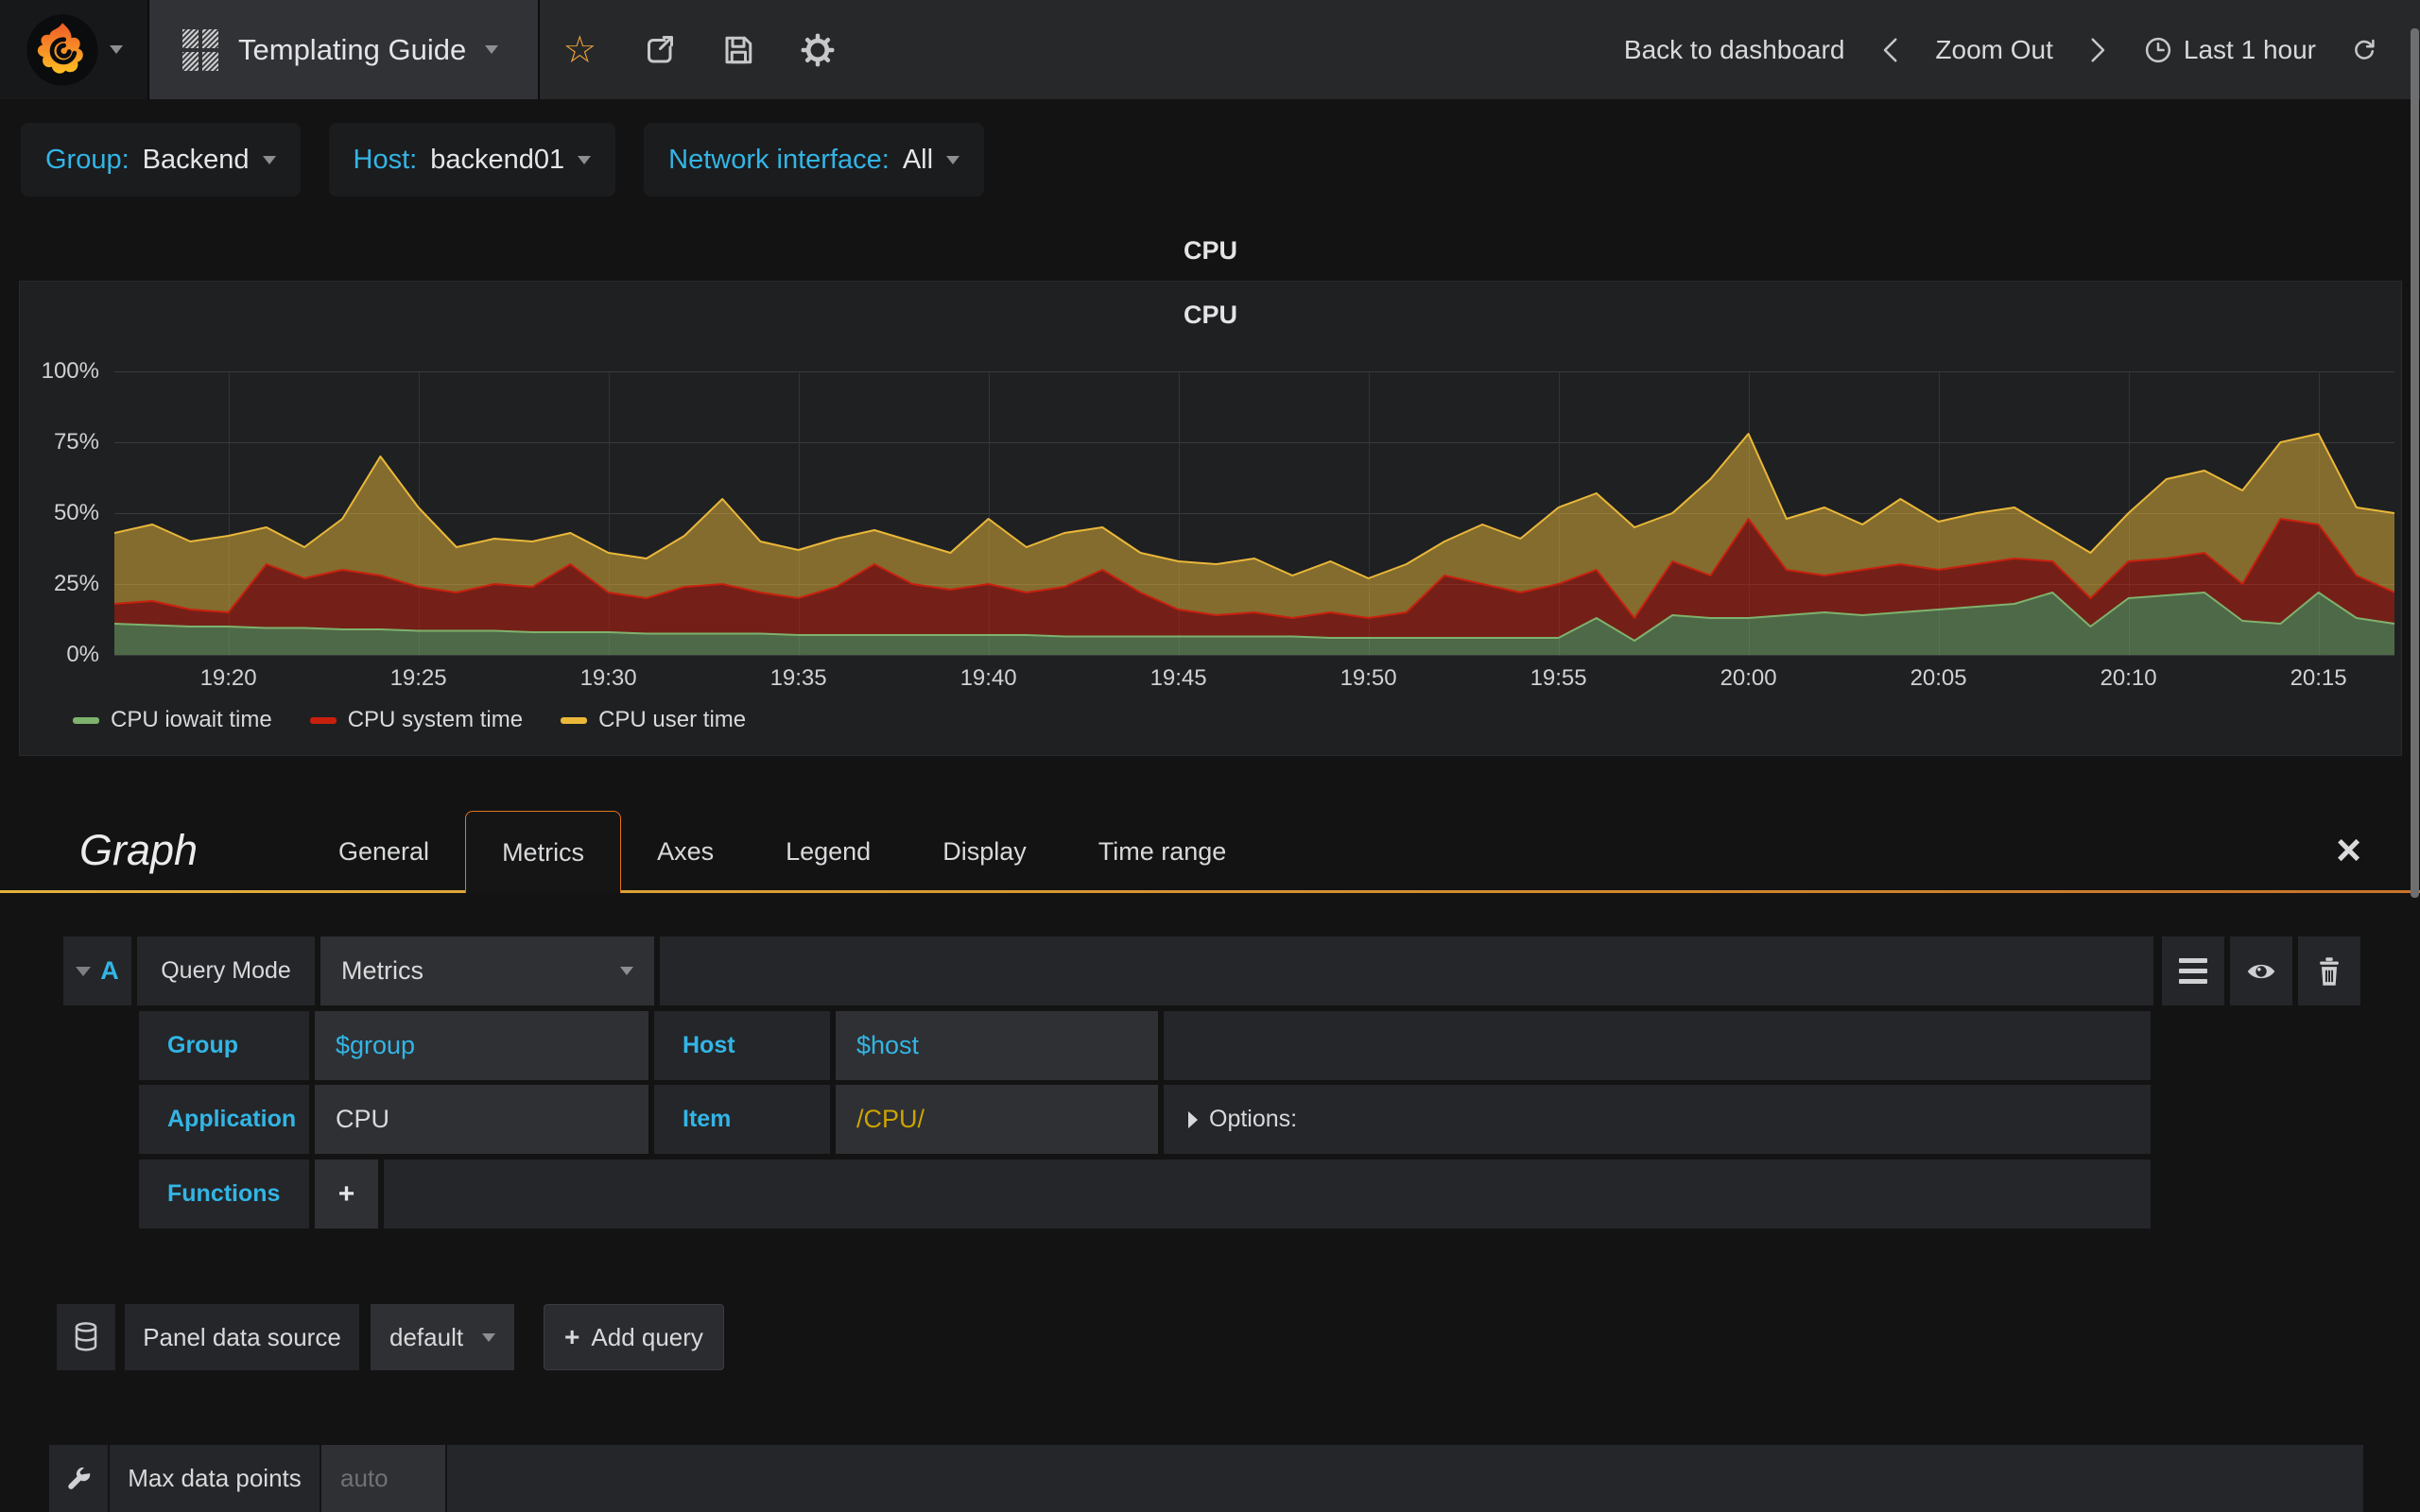  I want to click on x-tick-label: 20:05, so click(1938, 678).